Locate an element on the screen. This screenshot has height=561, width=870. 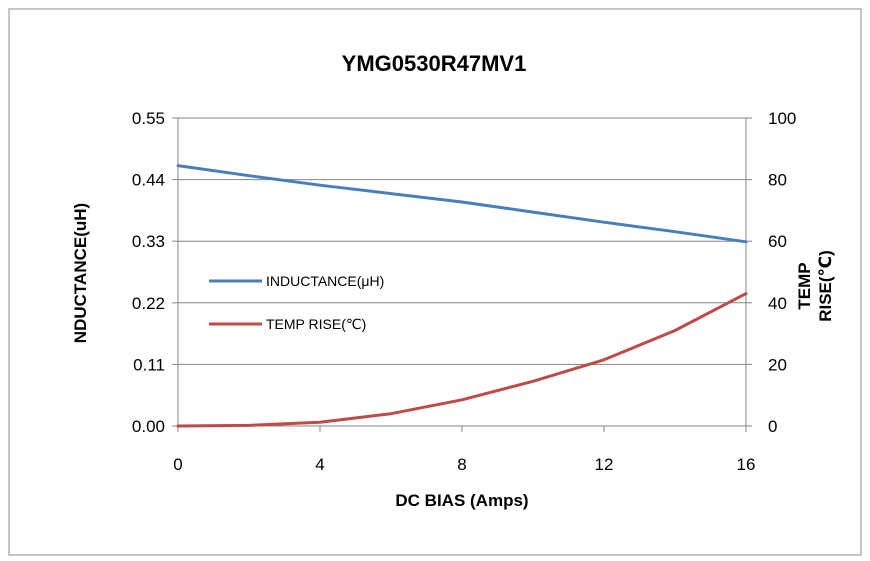
x-tick-label: 12 is located at coordinates (604, 464).